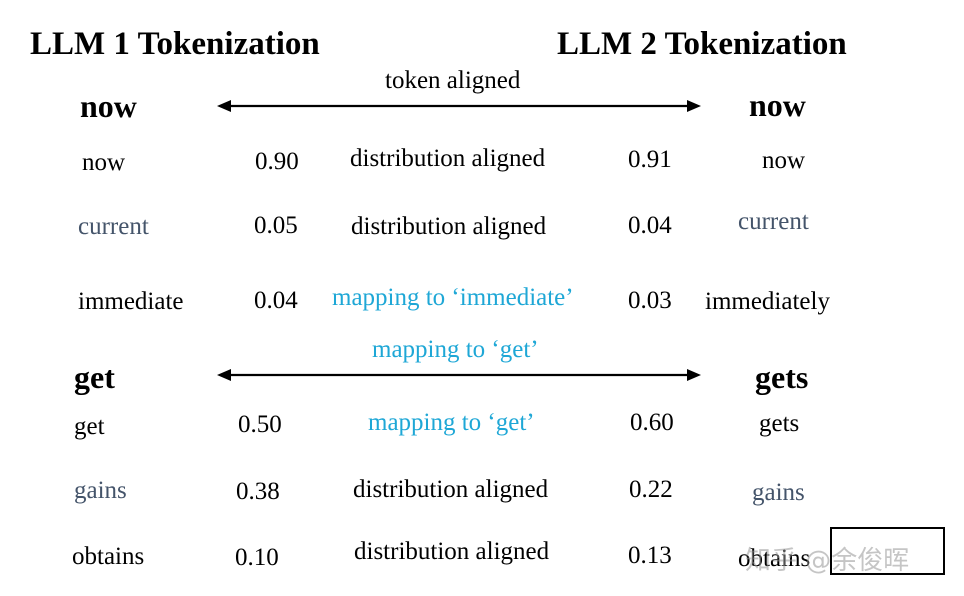 This screenshot has width=964, height=596. Describe the element at coordinates (778, 492) in the screenshot. I see `right-word: gains` at that location.